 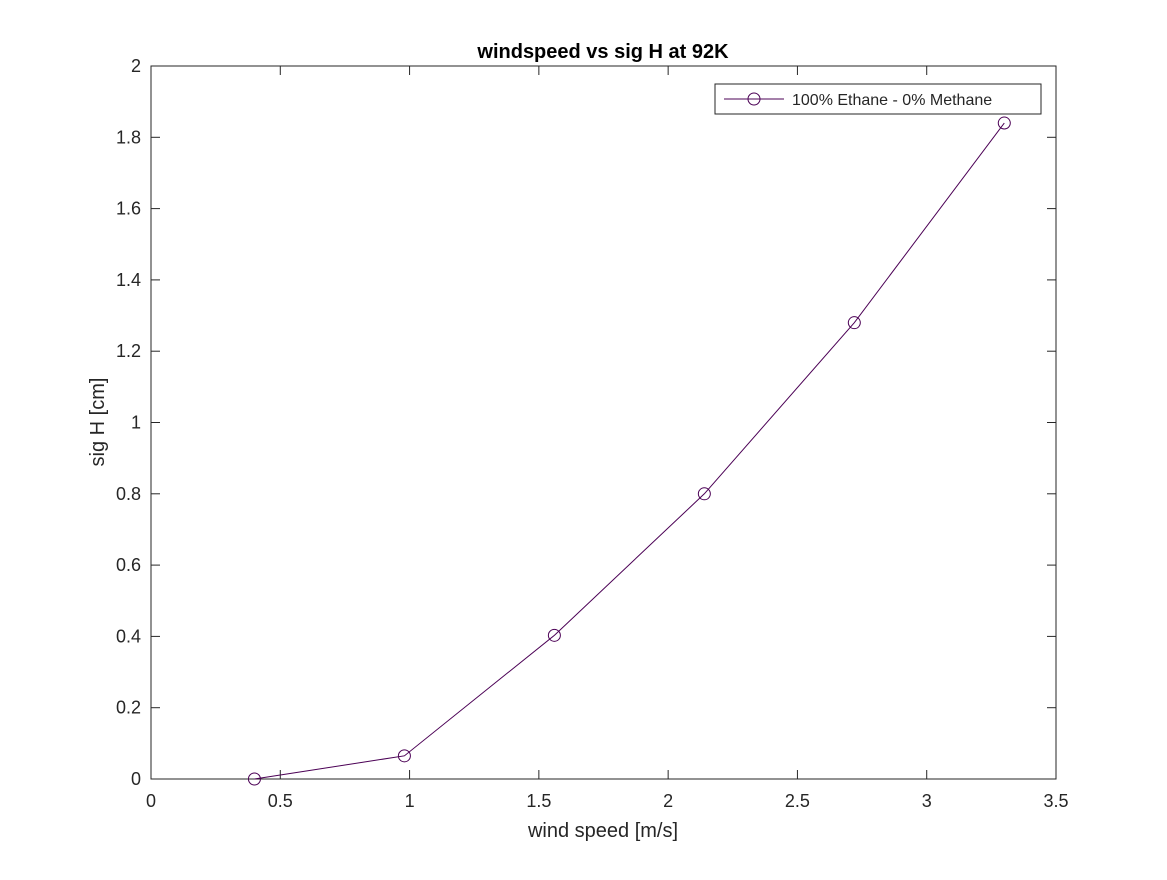 I want to click on x-axis-label: wind speed [m/s], so click(x=602, y=831).